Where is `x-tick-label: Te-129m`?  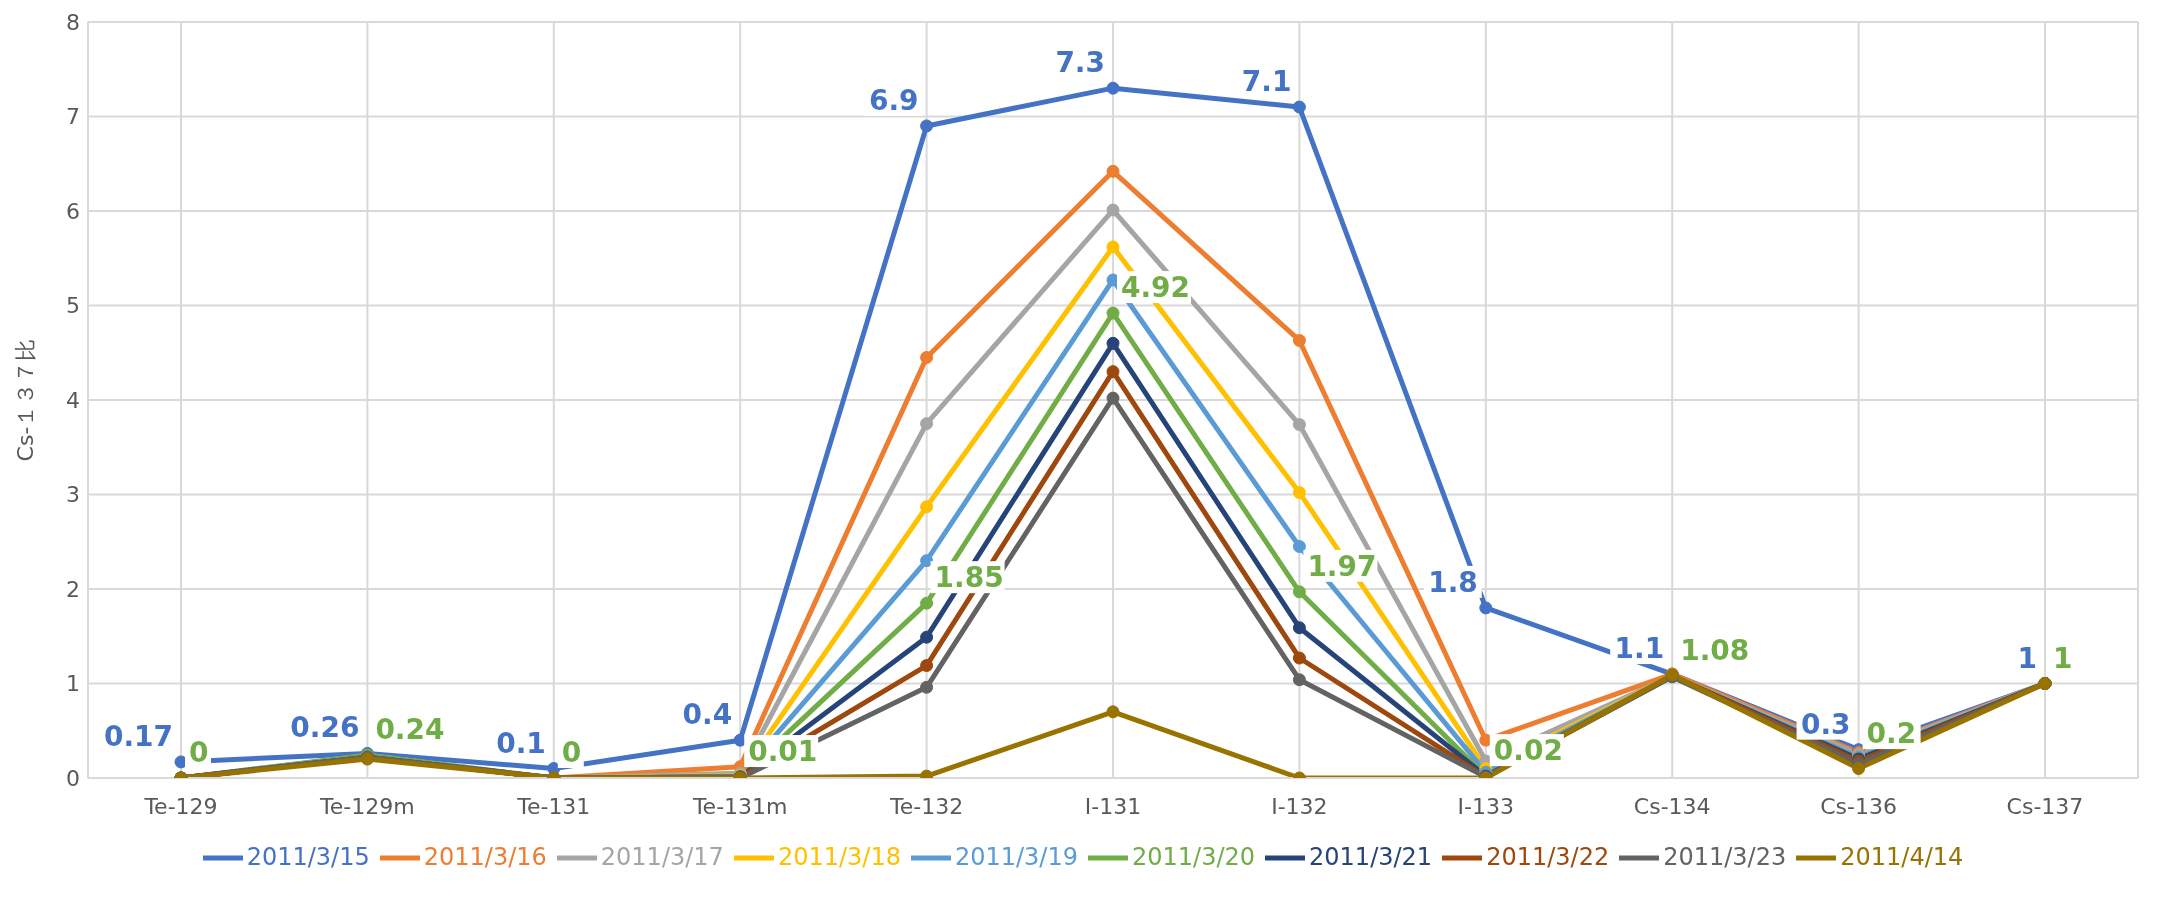 x-tick-label: Te-129m is located at coordinates (367, 806).